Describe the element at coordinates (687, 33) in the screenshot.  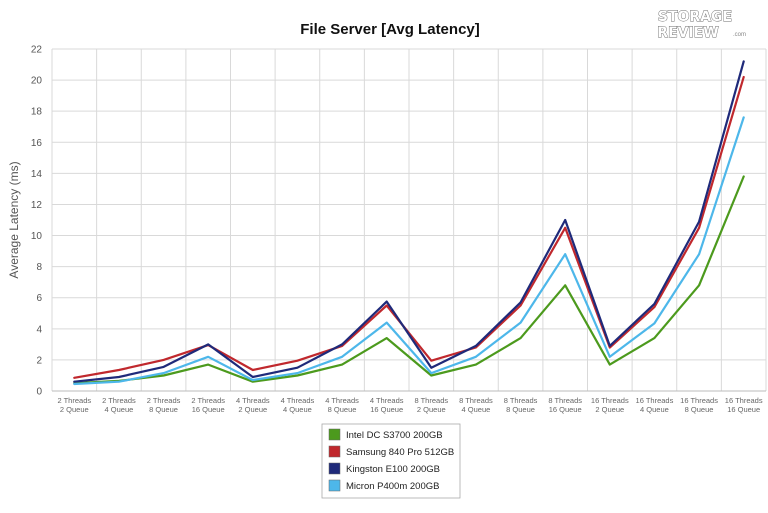
I see `logo-line-2: REVIEW` at that location.